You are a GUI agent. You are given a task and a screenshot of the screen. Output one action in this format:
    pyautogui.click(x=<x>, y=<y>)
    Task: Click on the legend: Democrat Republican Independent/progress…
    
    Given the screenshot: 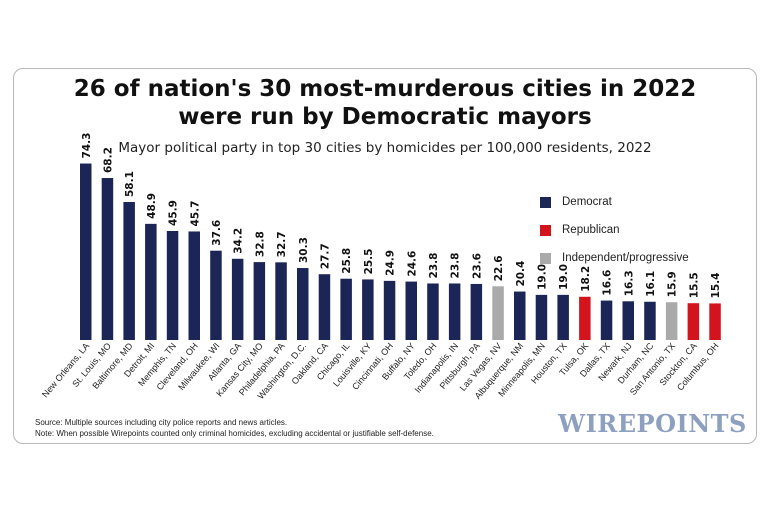 What is the action you would take?
    pyautogui.click(x=614, y=237)
    